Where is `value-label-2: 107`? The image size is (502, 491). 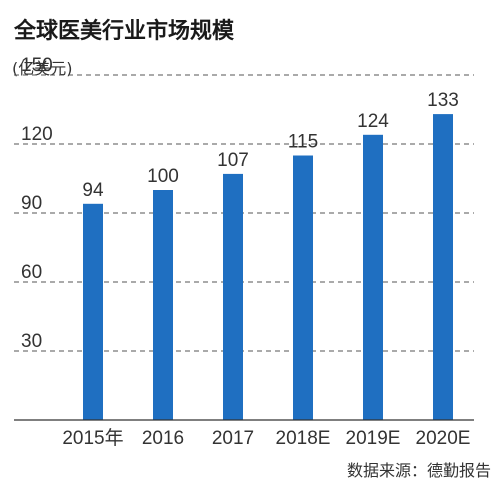
value-label-2: 107 is located at coordinates (233, 160).